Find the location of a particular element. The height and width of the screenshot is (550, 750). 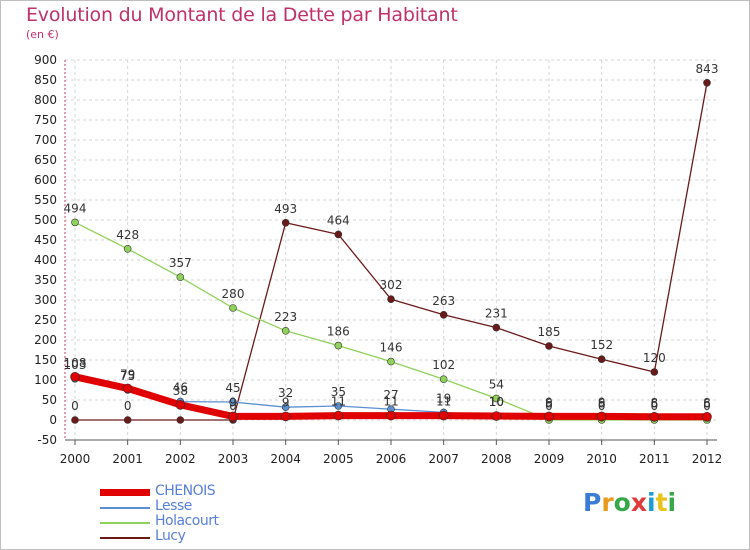

x-tick-label: 2005 is located at coordinates (338, 459).